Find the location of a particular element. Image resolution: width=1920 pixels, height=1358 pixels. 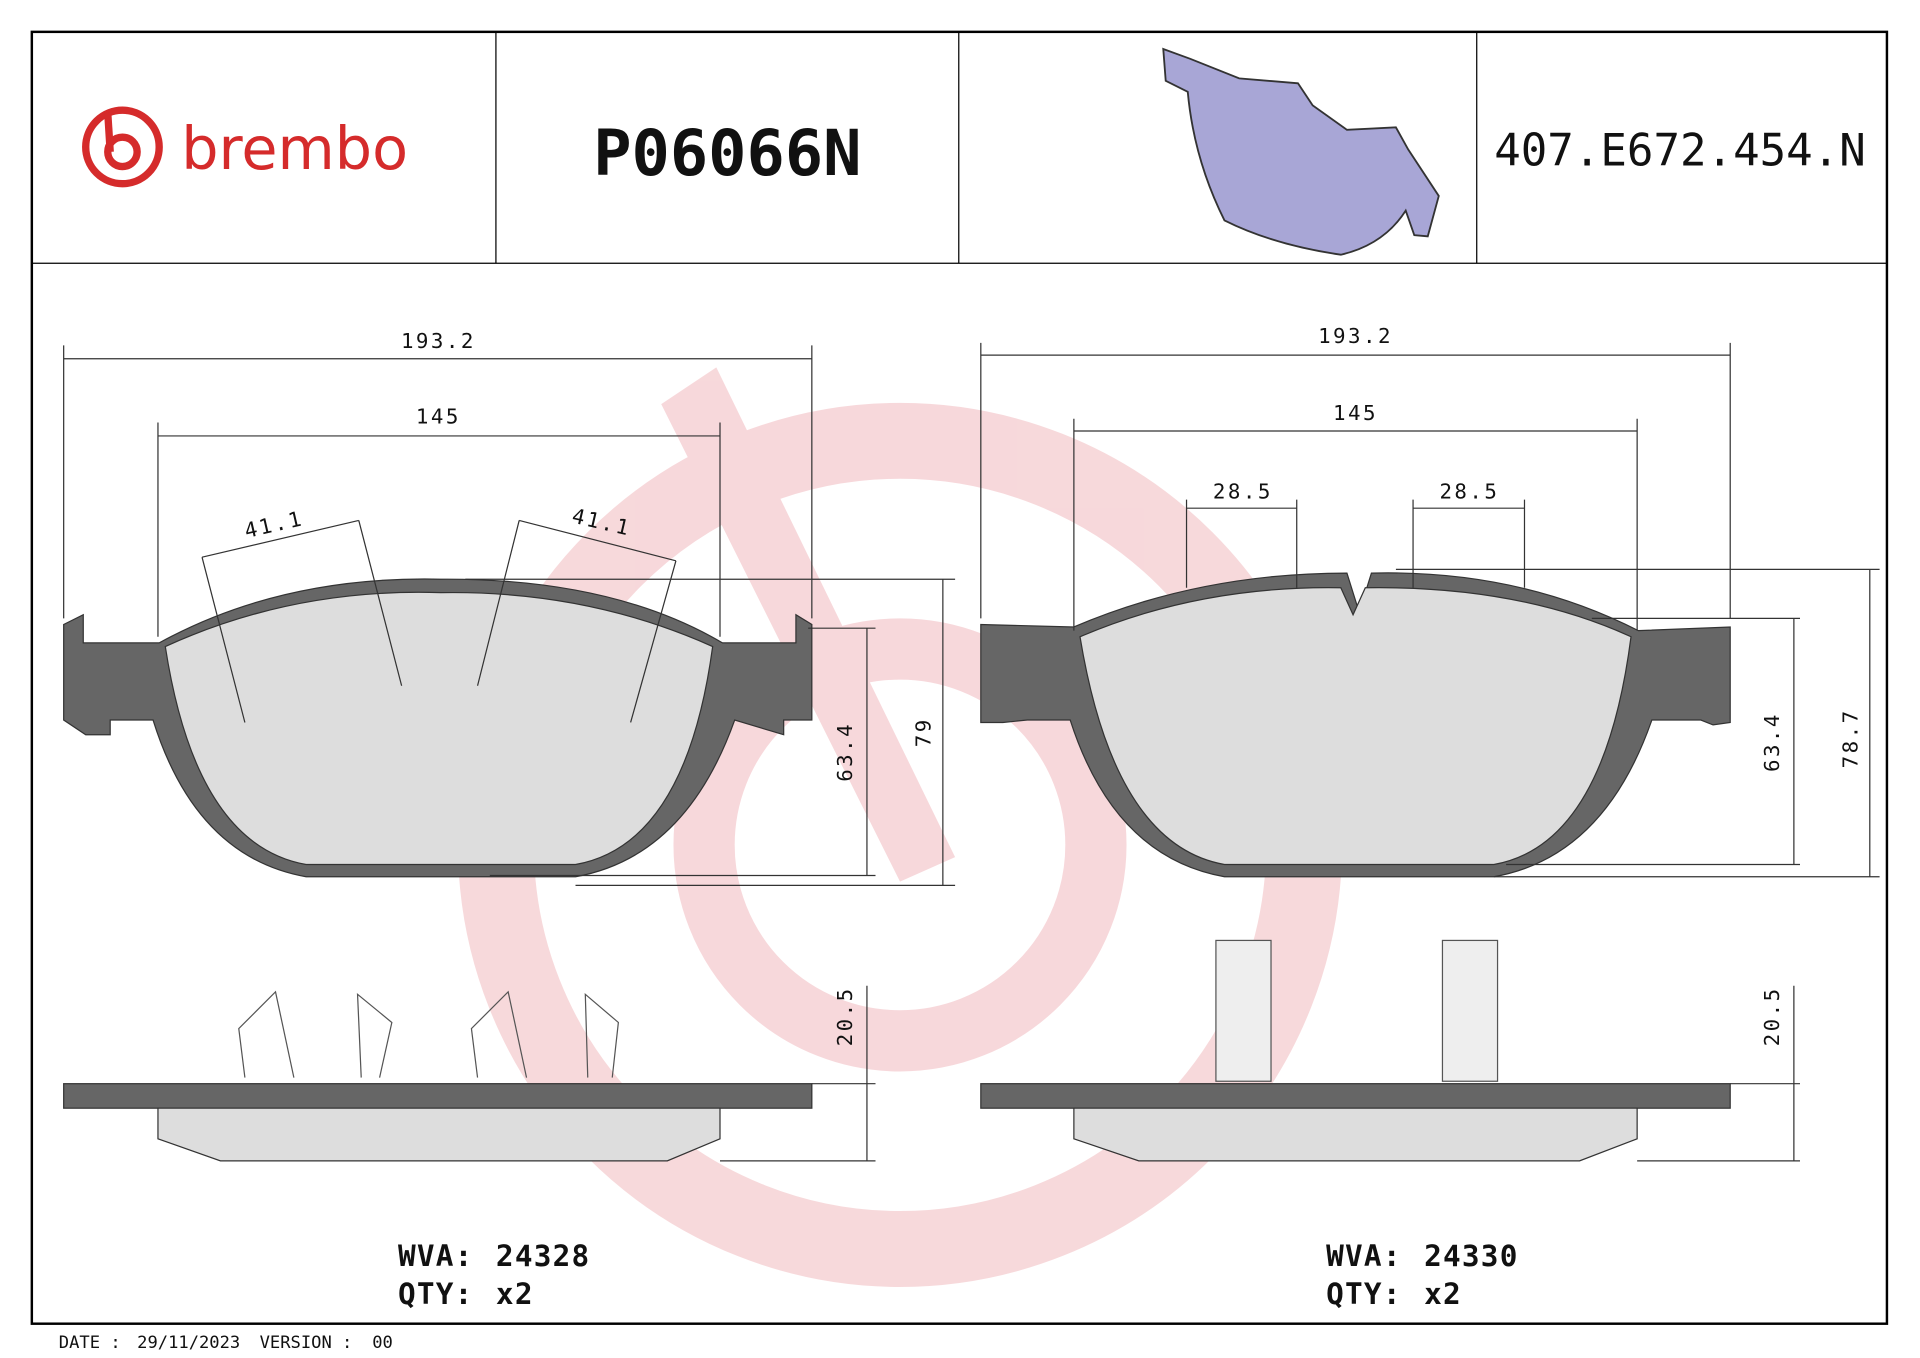

date-label: DATE : is located at coordinates (90, 1343).